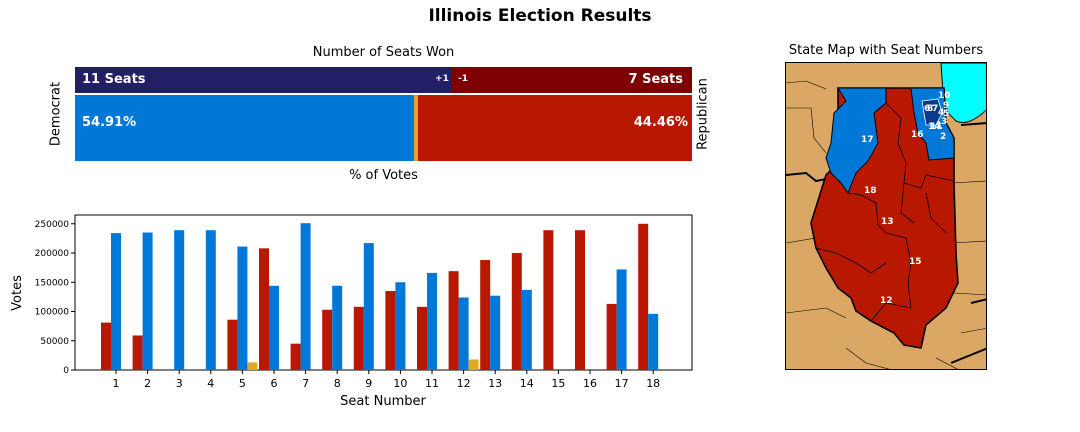 This screenshot has width=1080, height=432. I want to click on republican-seat-change-label: -1, so click(463, 79).